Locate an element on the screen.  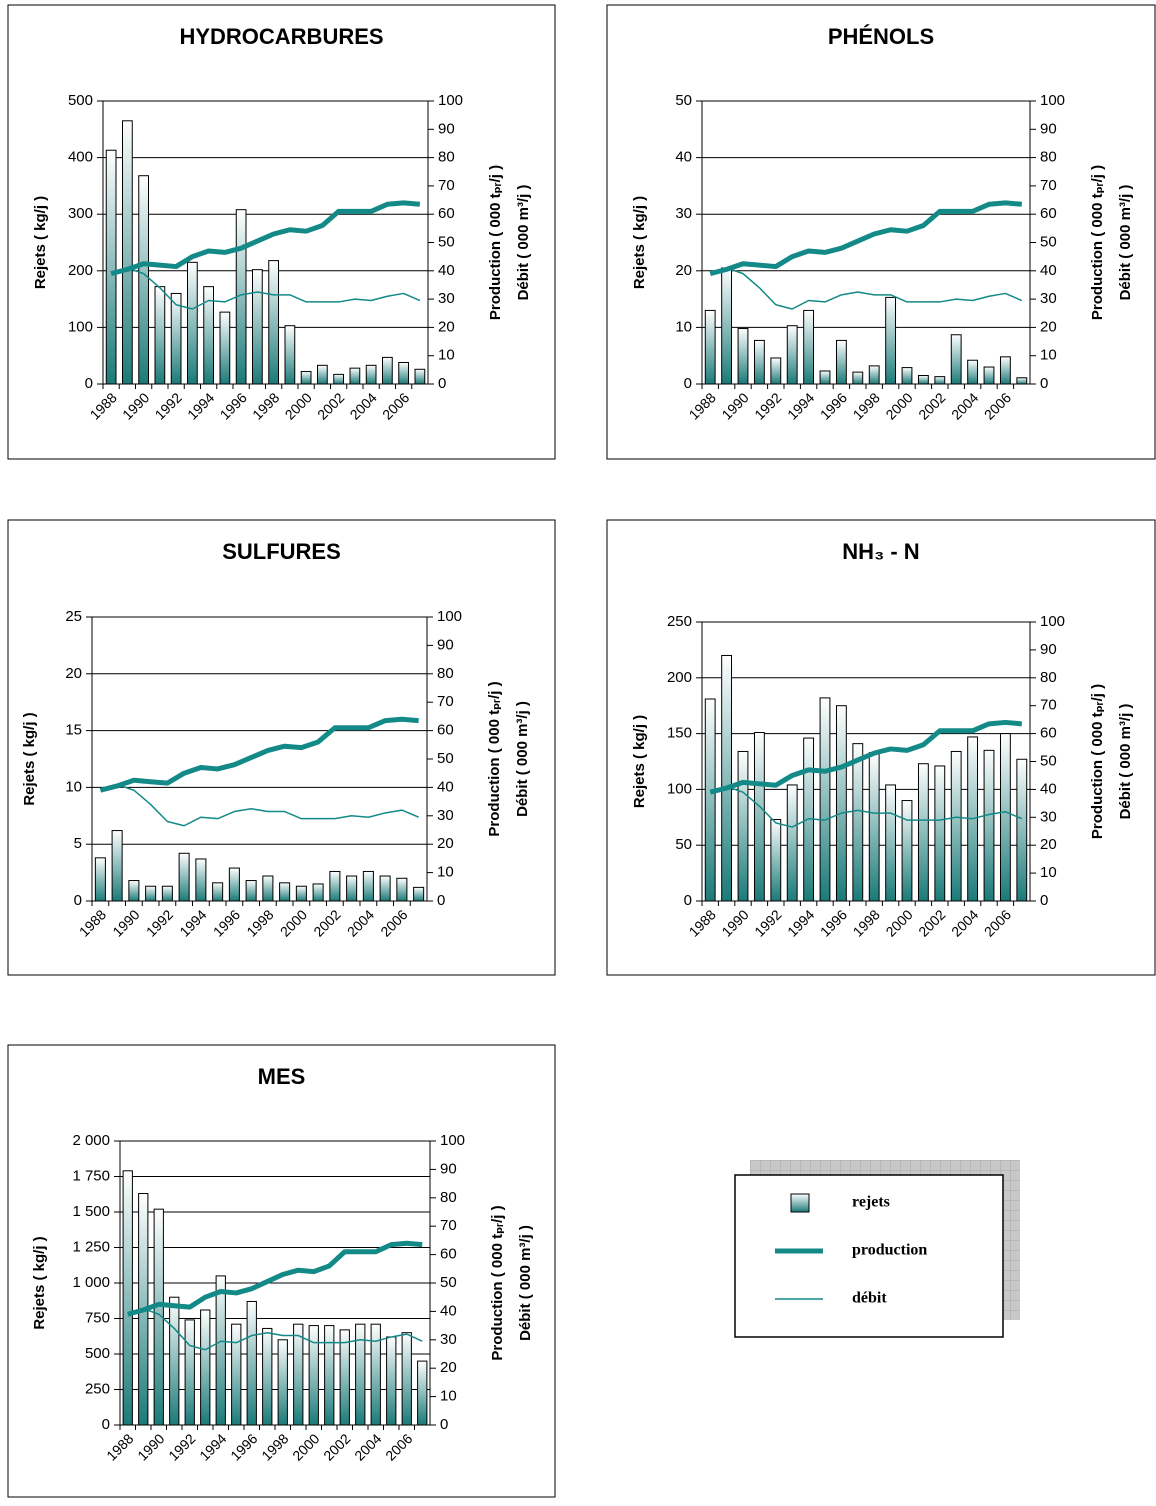
y-tick-label: 25 is located at coordinates (73, 616).